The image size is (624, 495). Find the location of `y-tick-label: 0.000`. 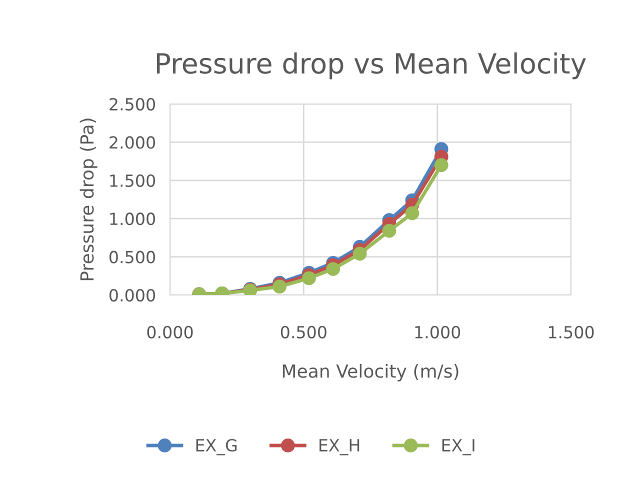

y-tick-label: 0.000 is located at coordinates (132, 295).